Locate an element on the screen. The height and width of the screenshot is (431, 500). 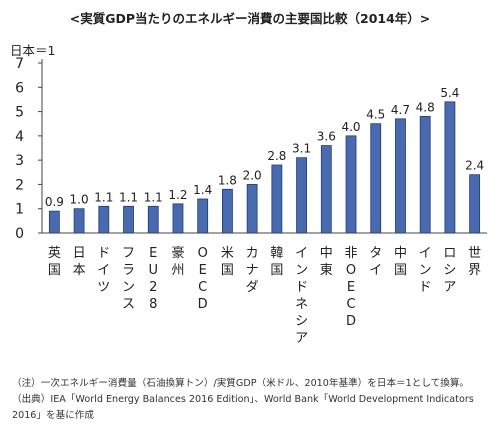
value-label: 1.8 is located at coordinates (227, 180).